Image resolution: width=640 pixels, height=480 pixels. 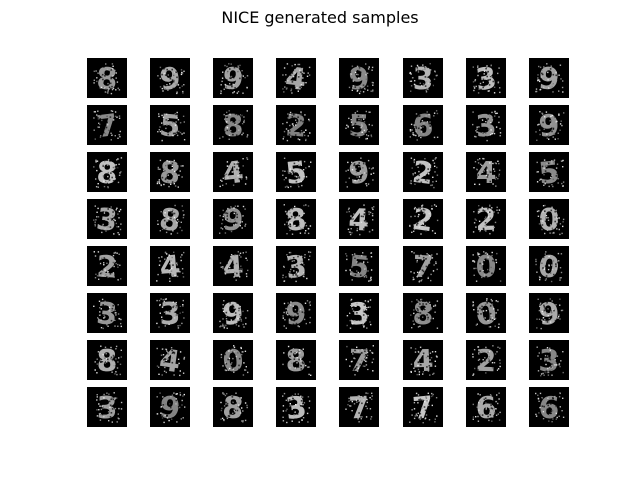 I want to click on sample-image: 6, so click(x=423, y=125).